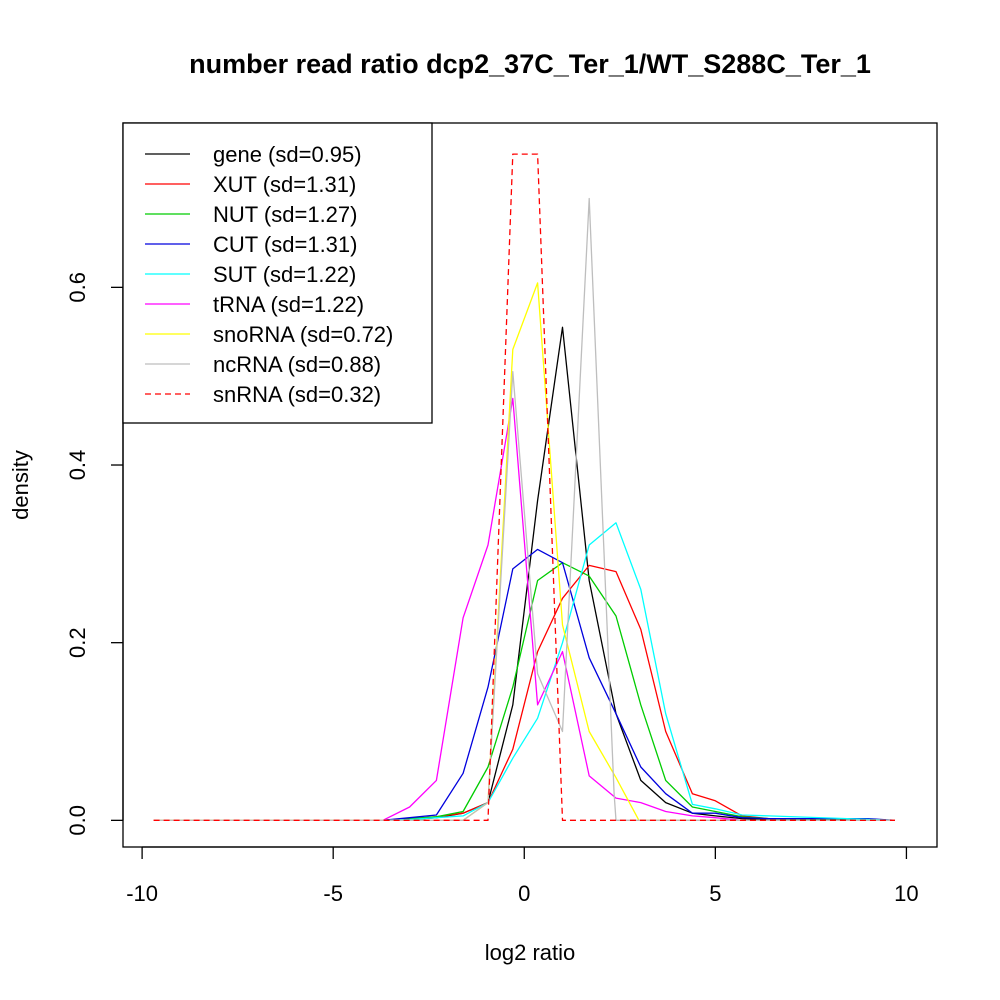 This screenshot has width=1000, height=1000. I want to click on x-tick-label: 10, so click(906, 893).